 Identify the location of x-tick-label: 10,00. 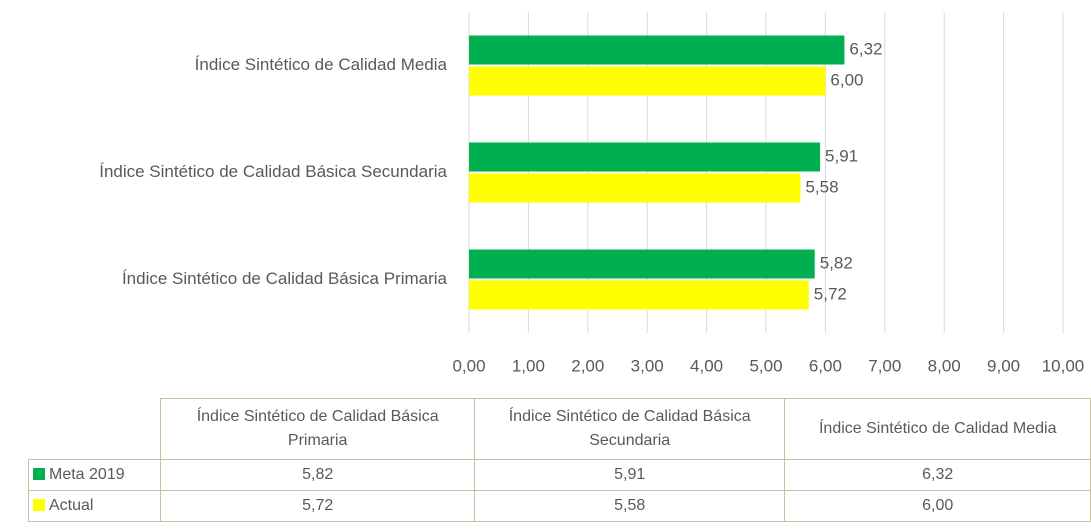
(1063, 365).